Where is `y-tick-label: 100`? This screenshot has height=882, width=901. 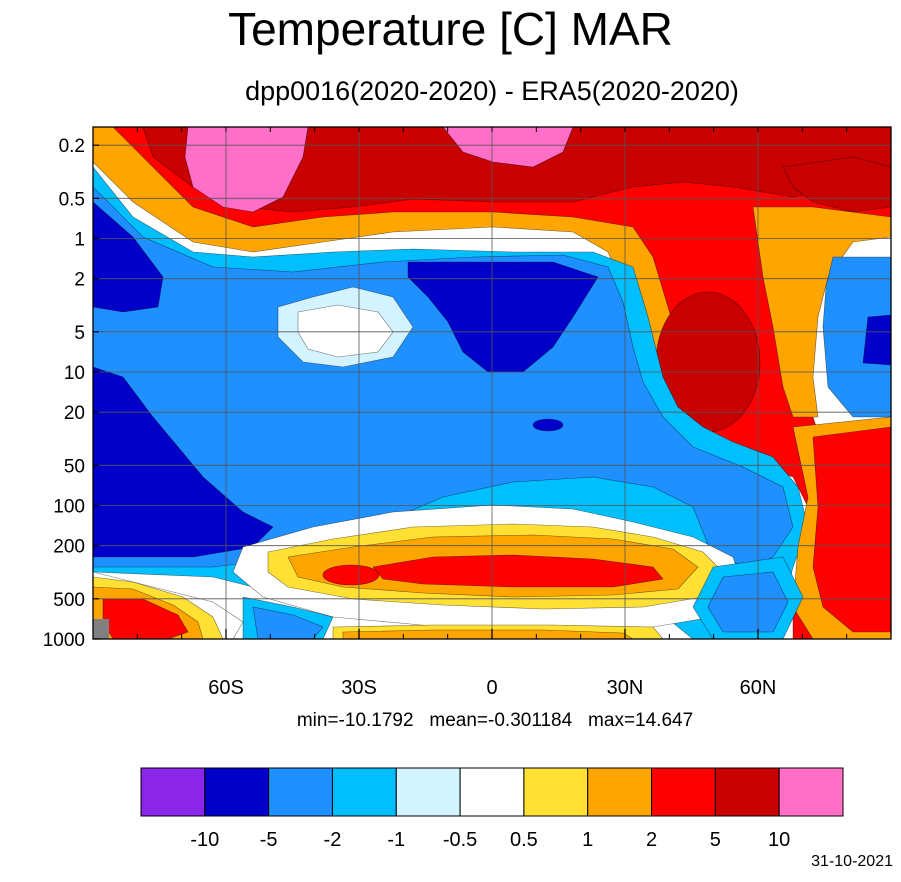
y-tick-label: 100 is located at coordinates (69, 507).